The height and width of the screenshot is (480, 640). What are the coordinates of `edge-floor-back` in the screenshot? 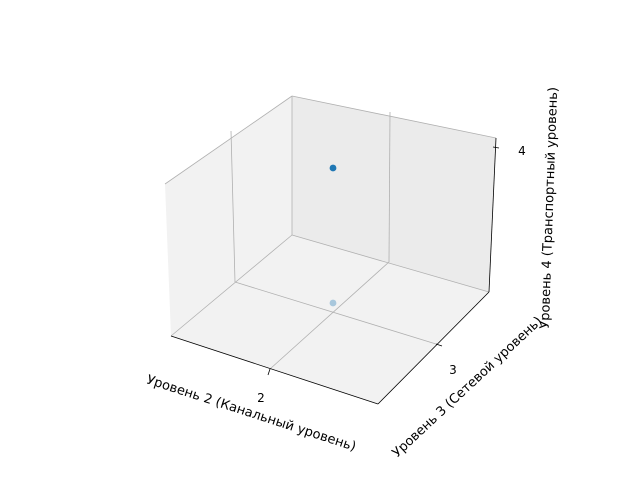 It's located at (390, 263).